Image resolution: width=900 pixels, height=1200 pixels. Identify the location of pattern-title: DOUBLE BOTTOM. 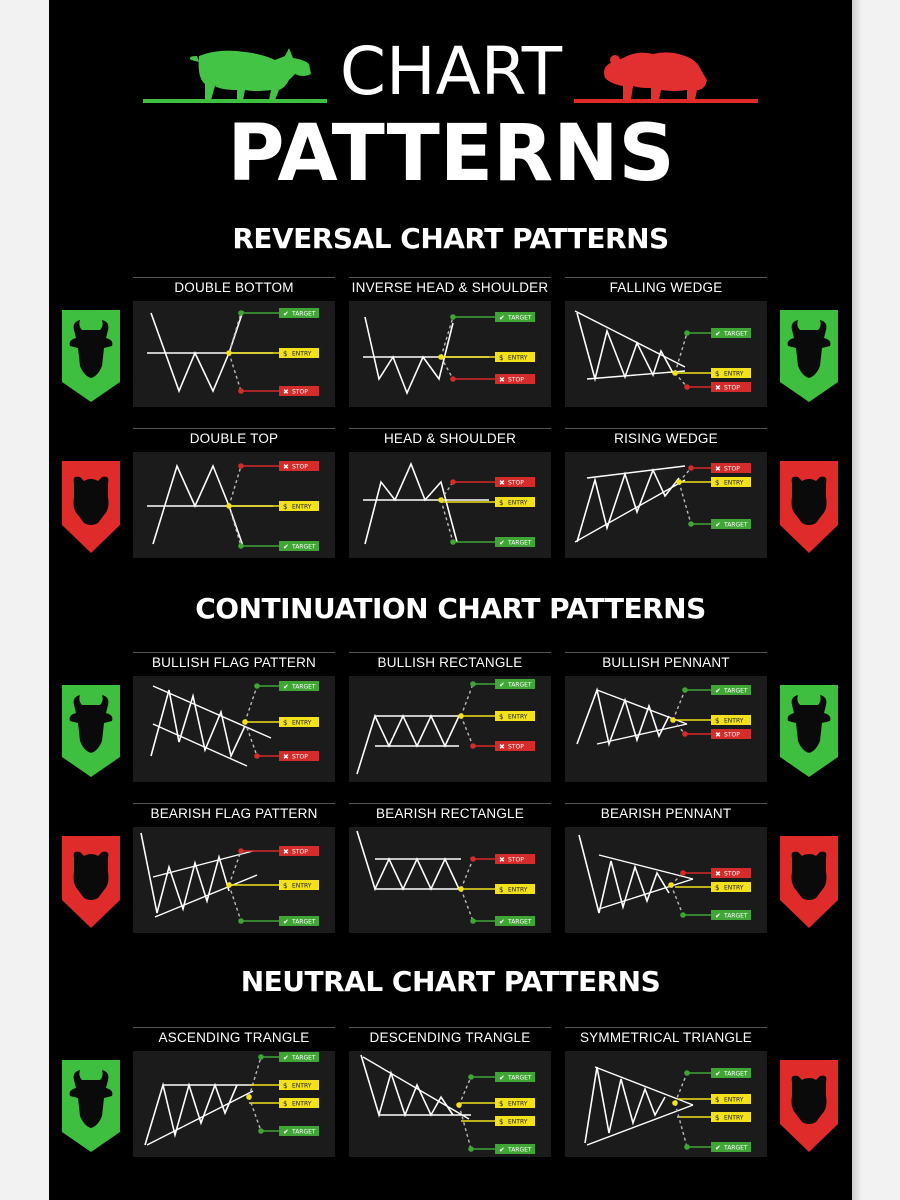
(234, 287).